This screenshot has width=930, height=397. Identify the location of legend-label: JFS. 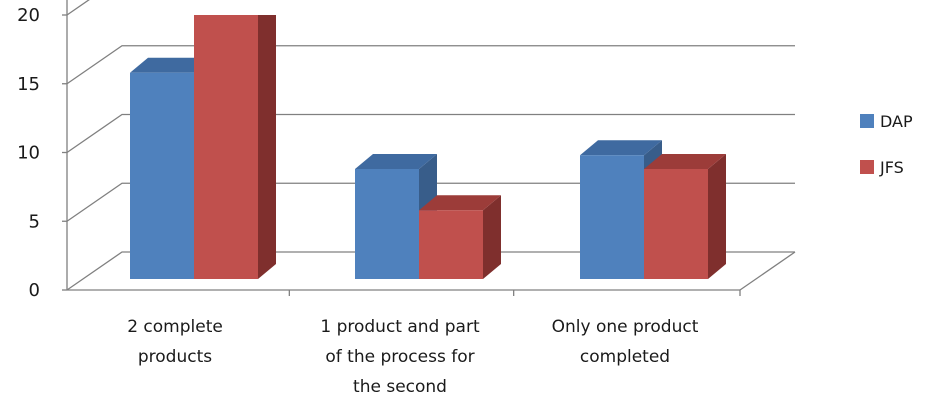
(891, 167).